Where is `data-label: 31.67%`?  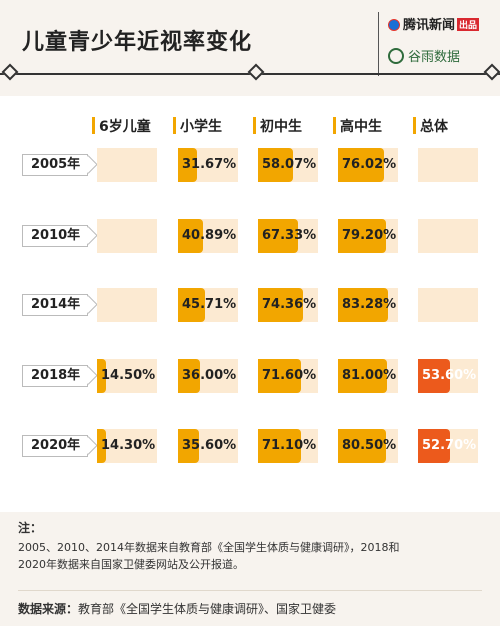
data-label: 31.67% is located at coordinates (209, 164).